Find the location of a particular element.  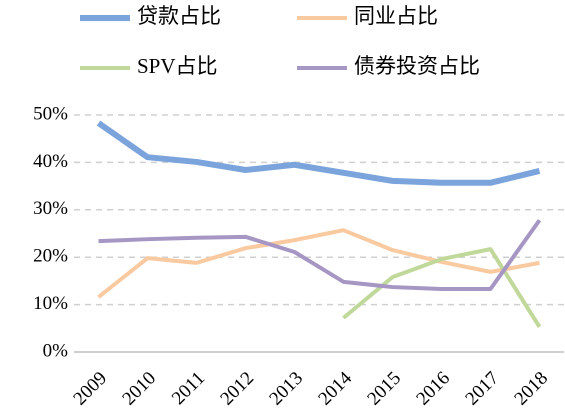

legend-label: 债券投资占比 is located at coordinates (417, 66).